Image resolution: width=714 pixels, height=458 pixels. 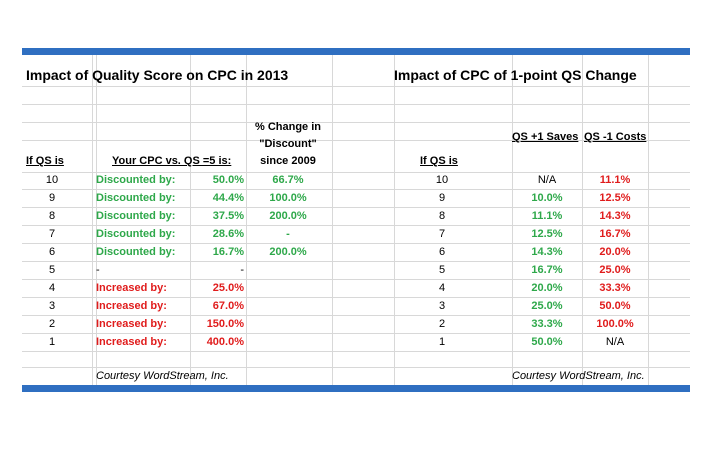 What do you see at coordinates (442, 324) in the screenshot?
I see `right-row-qs: 2` at bounding box center [442, 324].